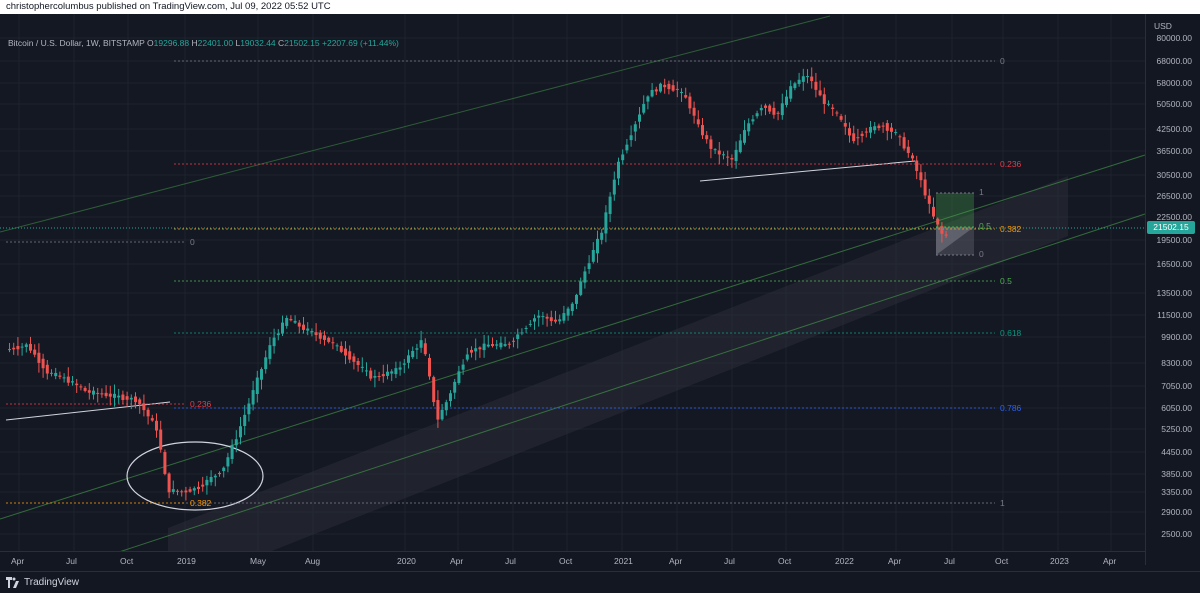 The image size is (1200, 593). Describe the element at coordinates (955, 210) in the screenshot. I see `fib-box-green` at that location.